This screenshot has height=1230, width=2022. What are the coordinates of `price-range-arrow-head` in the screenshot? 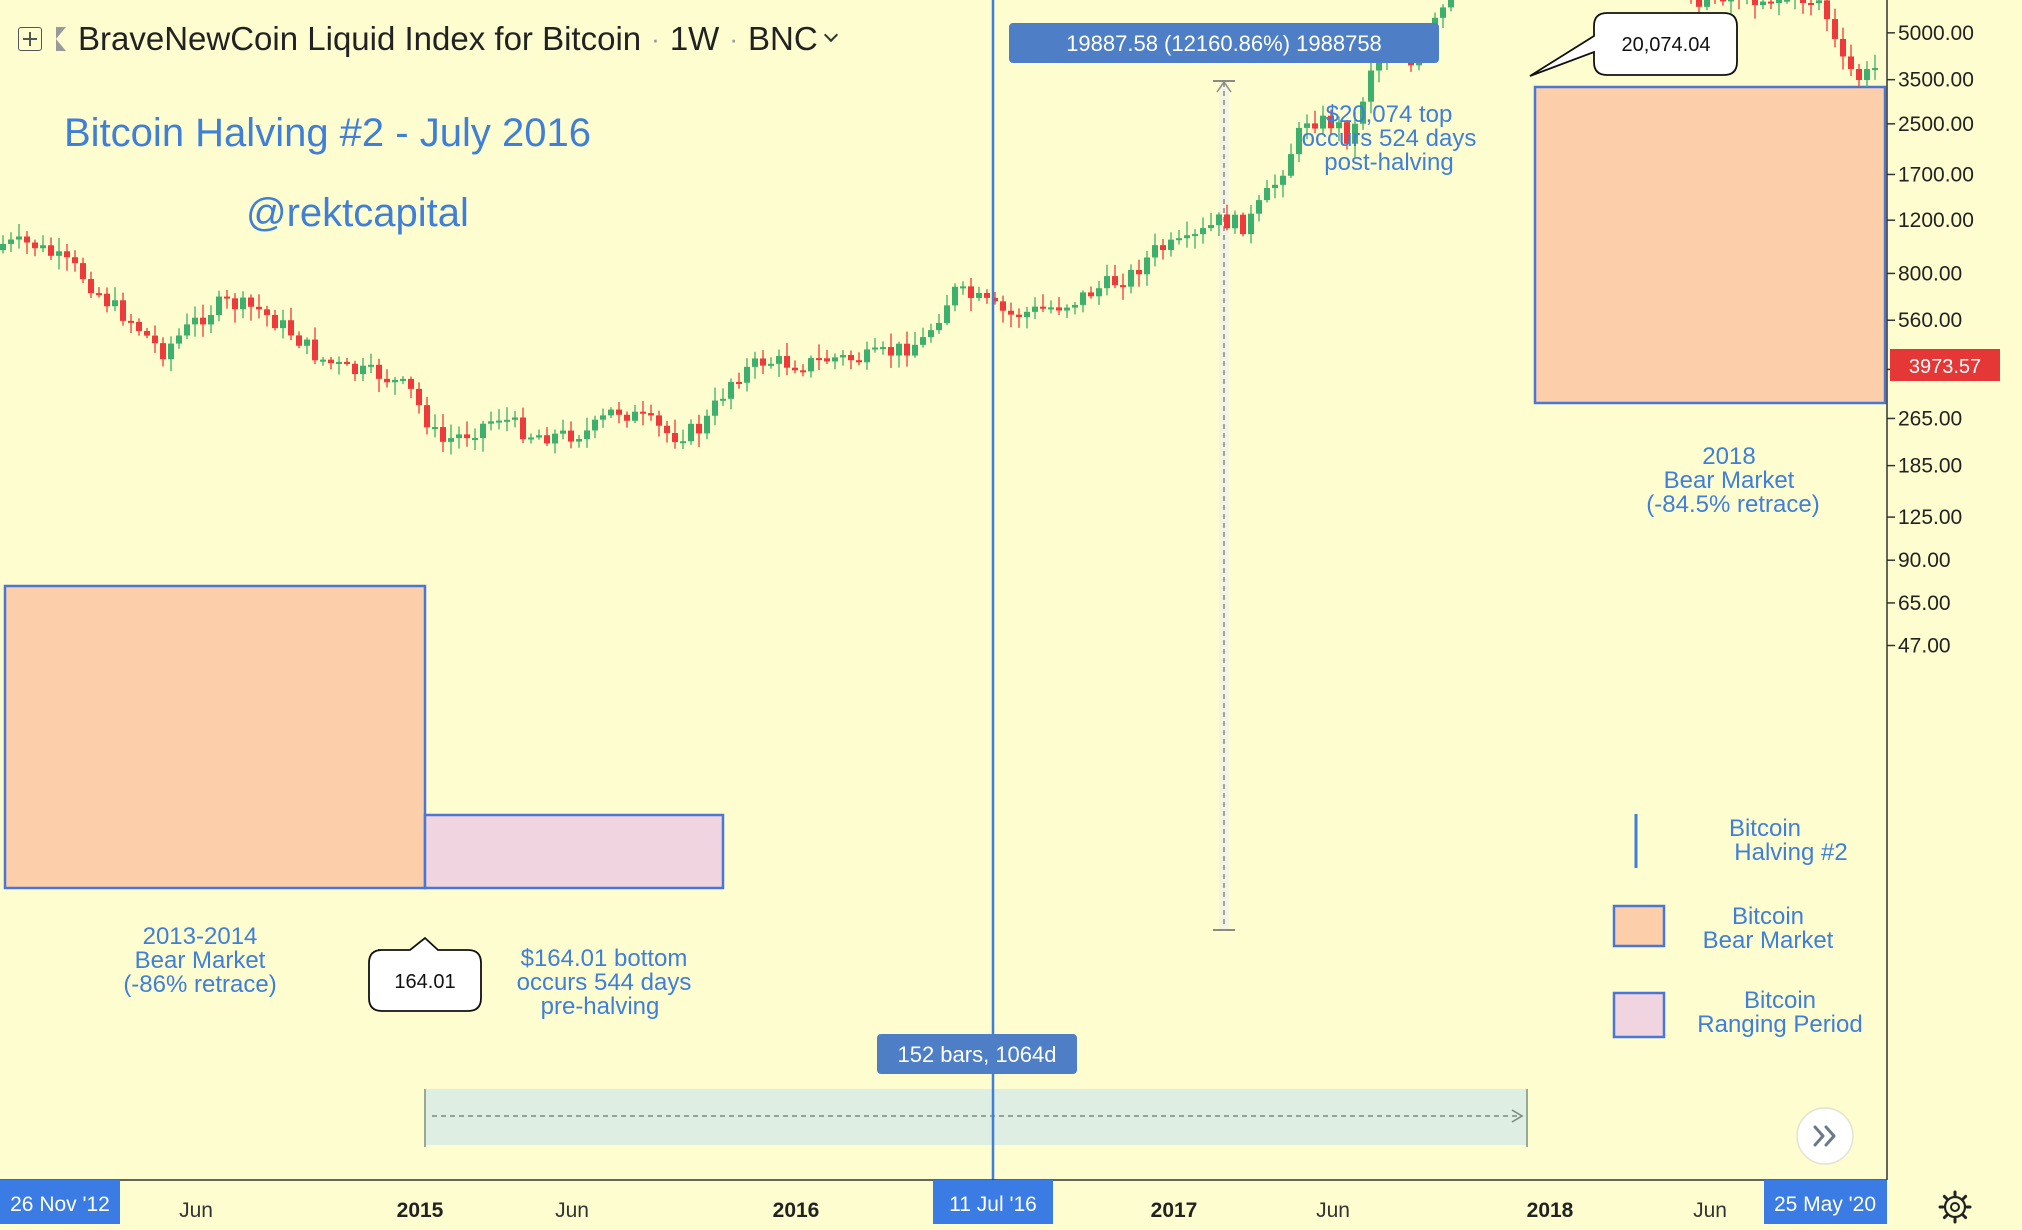 It's located at (1224, 86).